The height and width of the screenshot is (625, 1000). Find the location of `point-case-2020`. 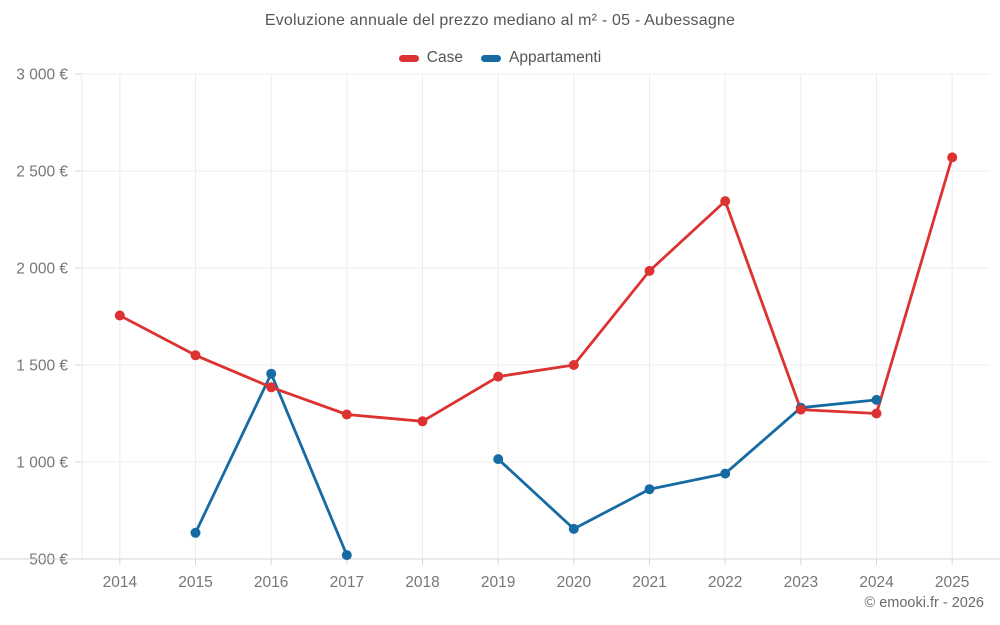

point-case-2020 is located at coordinates (573, 365).